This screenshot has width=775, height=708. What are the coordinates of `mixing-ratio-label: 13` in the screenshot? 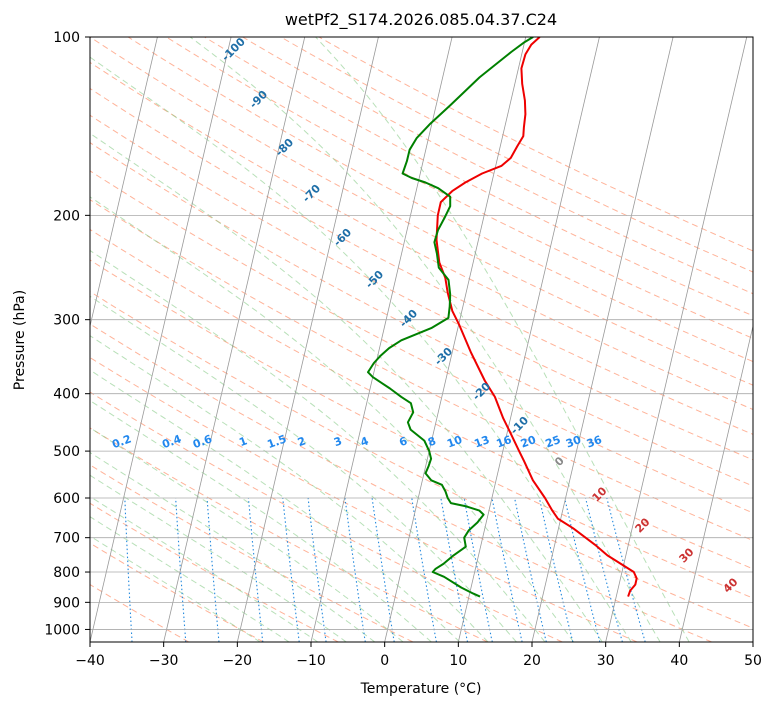 It's located at (481, 441).